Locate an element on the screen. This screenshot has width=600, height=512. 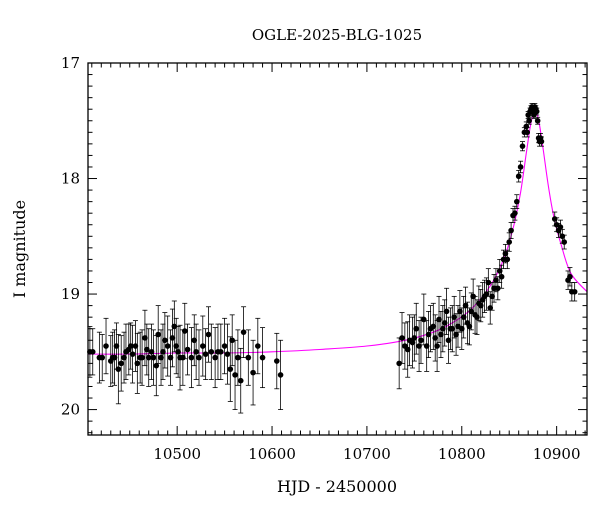
x-tick-label: 10500 is located at coordinates (177, 454).